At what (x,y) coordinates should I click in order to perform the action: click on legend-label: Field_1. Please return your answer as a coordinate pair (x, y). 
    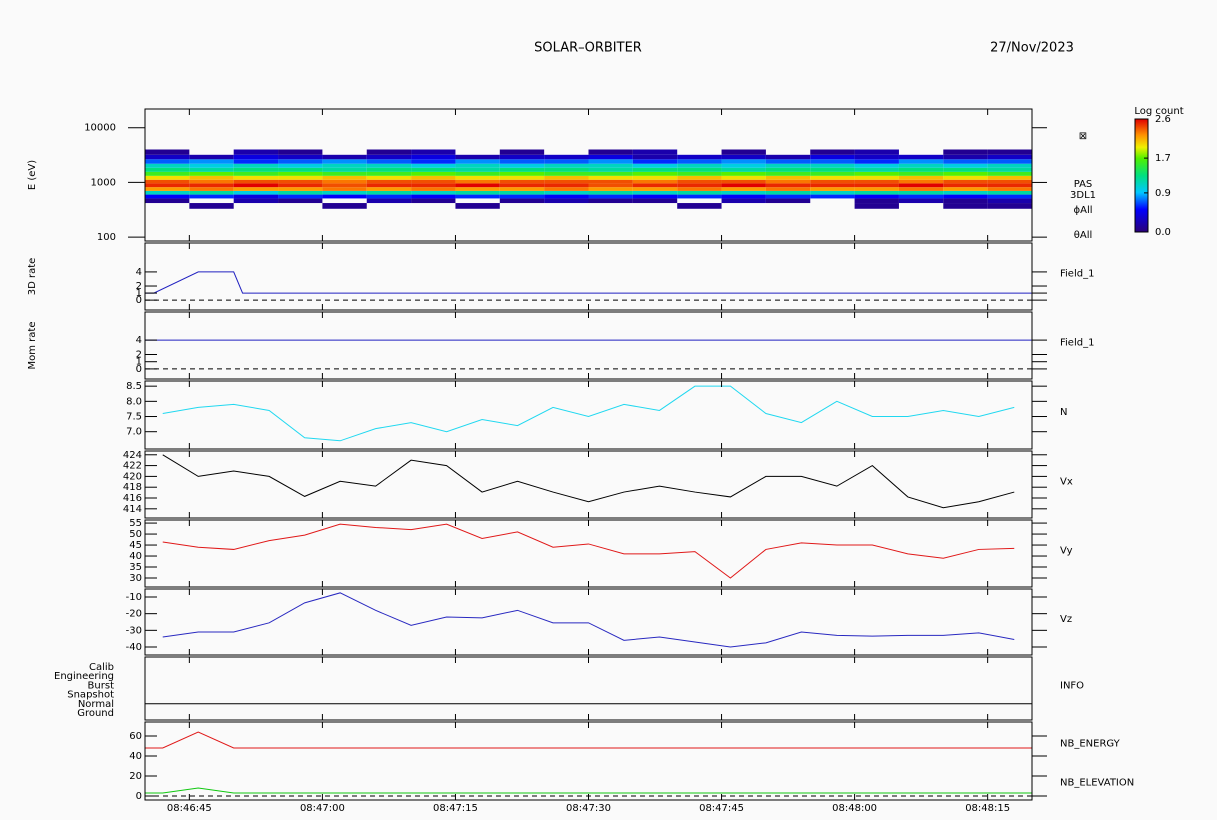
    Looking at the image, I should click on (1077, 274).